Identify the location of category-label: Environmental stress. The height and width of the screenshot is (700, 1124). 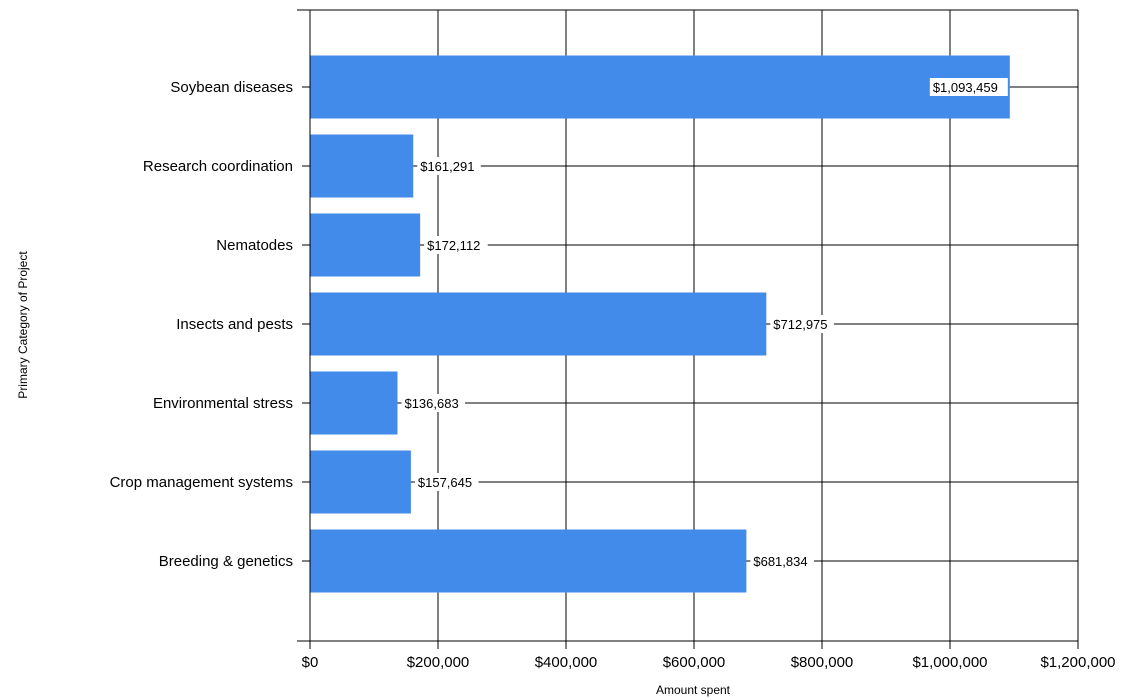
(223, 403).